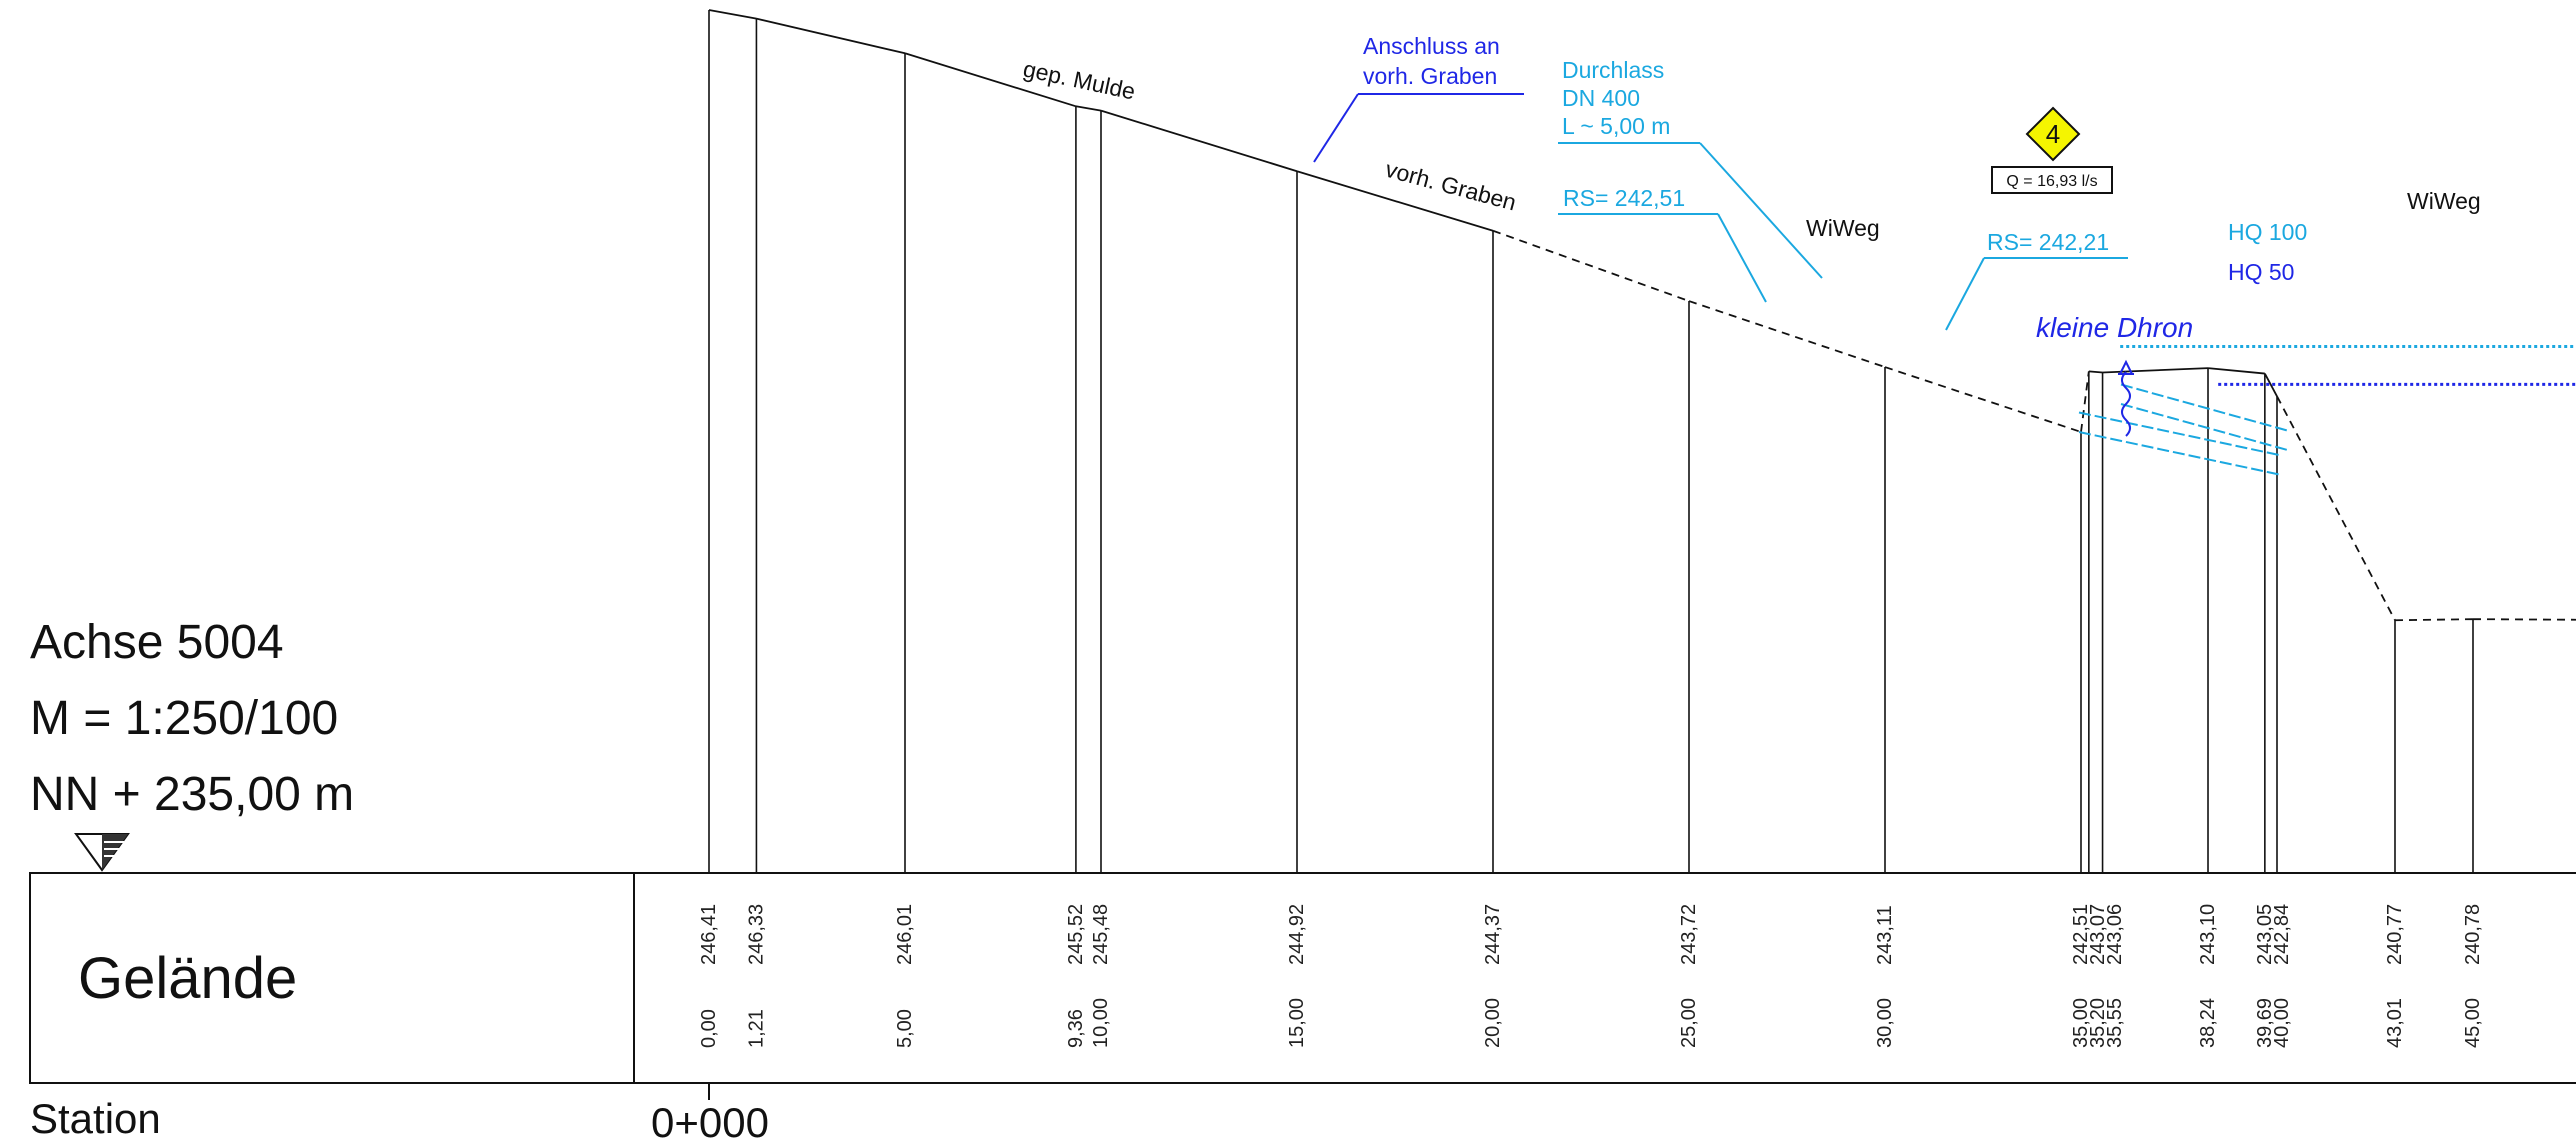 This screenshot has height=1145, width=2576. I want to click on table-elevation-12: 243,10, so click(2208, 934).